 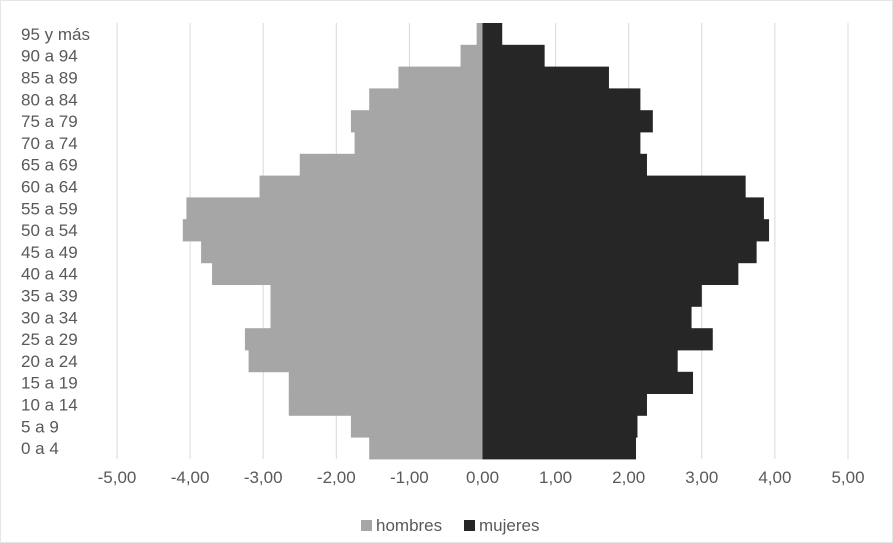 I want to click on category-label: 80 a 84, so click(x=49, y=99).